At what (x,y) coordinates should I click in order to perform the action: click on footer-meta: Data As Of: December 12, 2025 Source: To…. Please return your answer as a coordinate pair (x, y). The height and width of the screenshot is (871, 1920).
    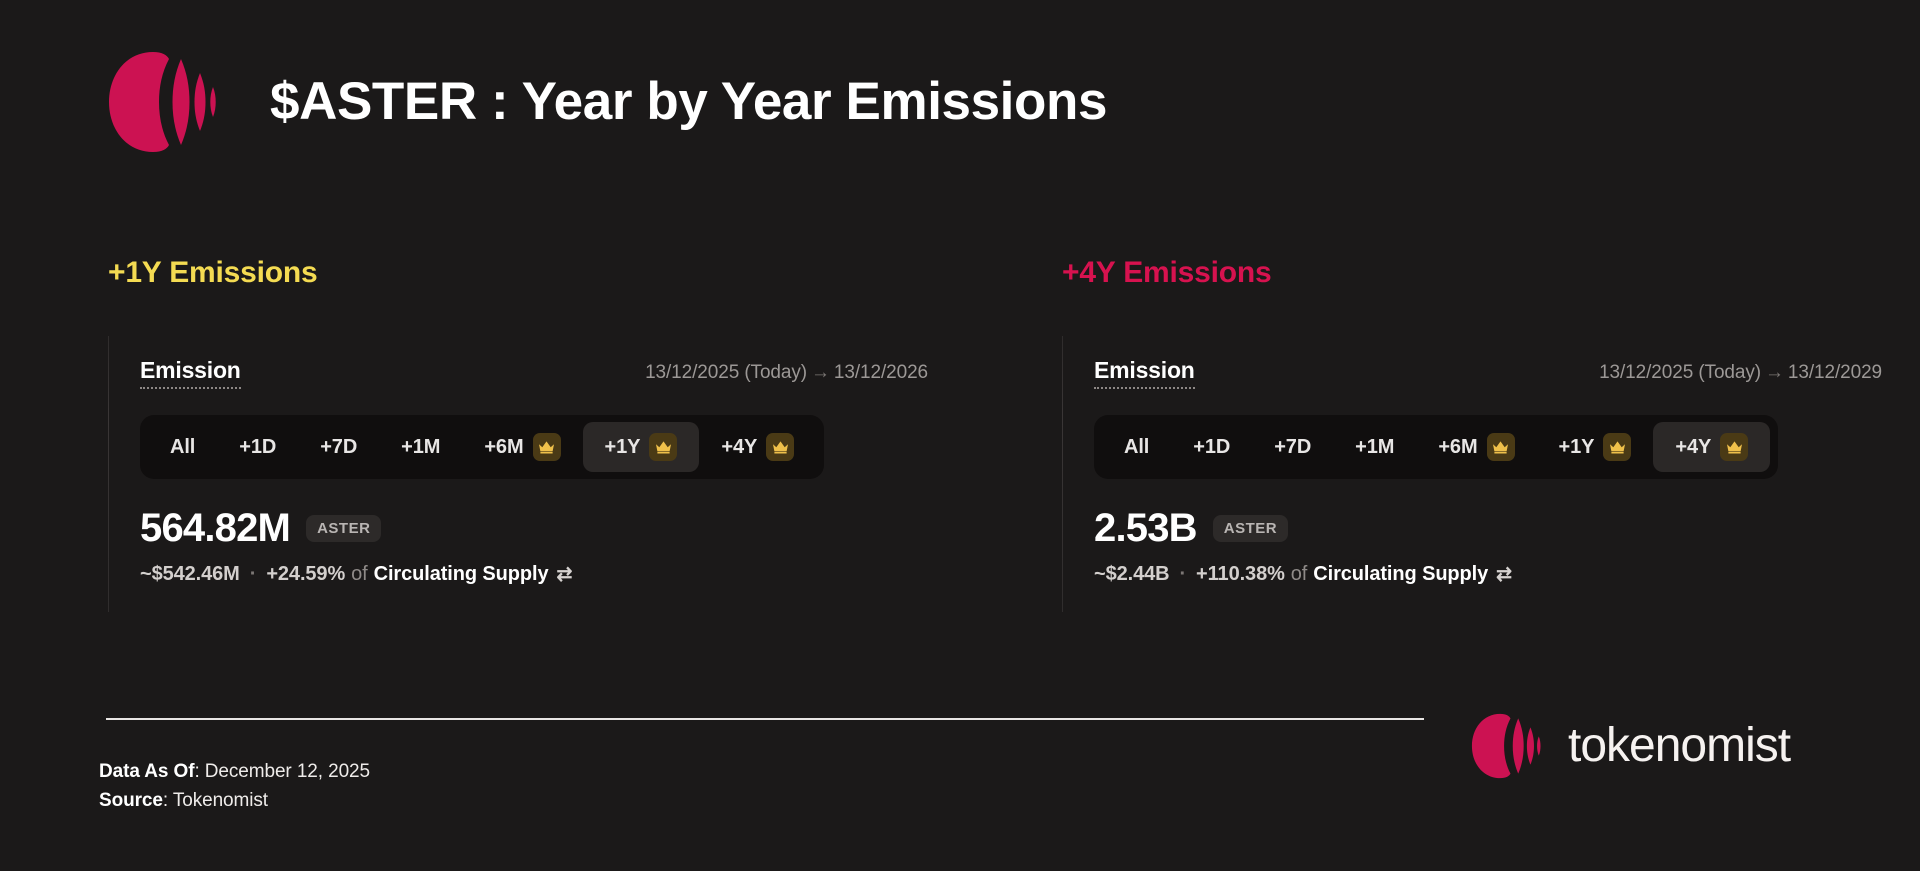
    Looking at the image, I should click on (234, 786).